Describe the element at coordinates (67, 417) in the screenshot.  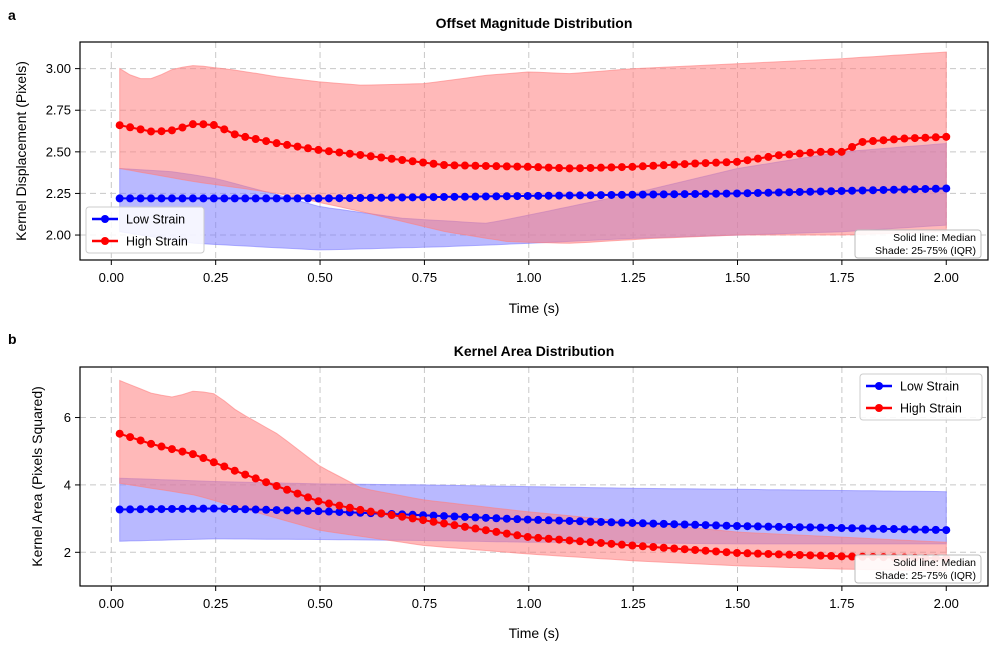
I see `y-tick-label: 6` at that location.